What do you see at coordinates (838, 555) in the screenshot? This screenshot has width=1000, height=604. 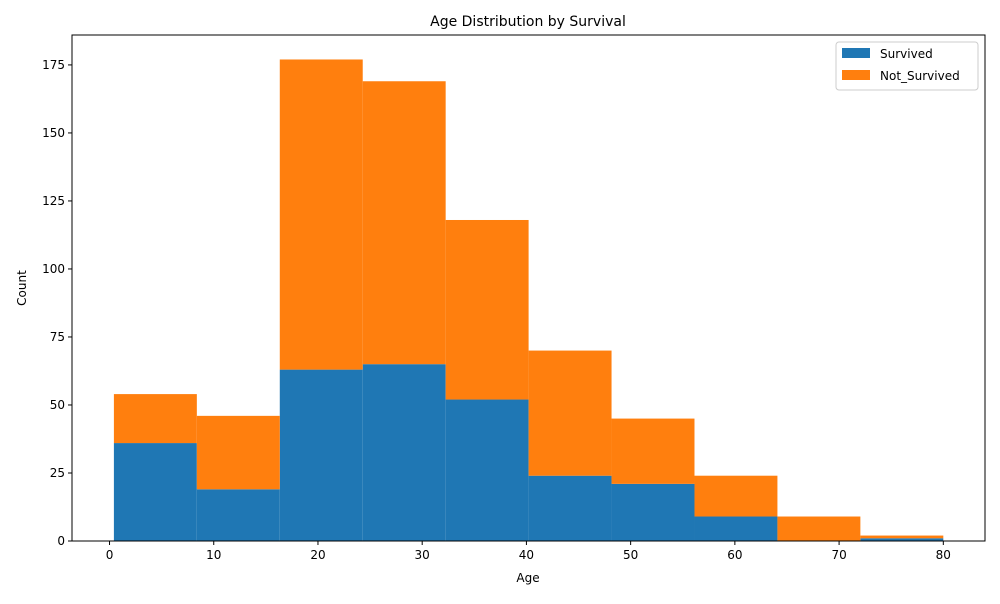 I see `x-tick-label: 70` at bounding box center [838, 555].